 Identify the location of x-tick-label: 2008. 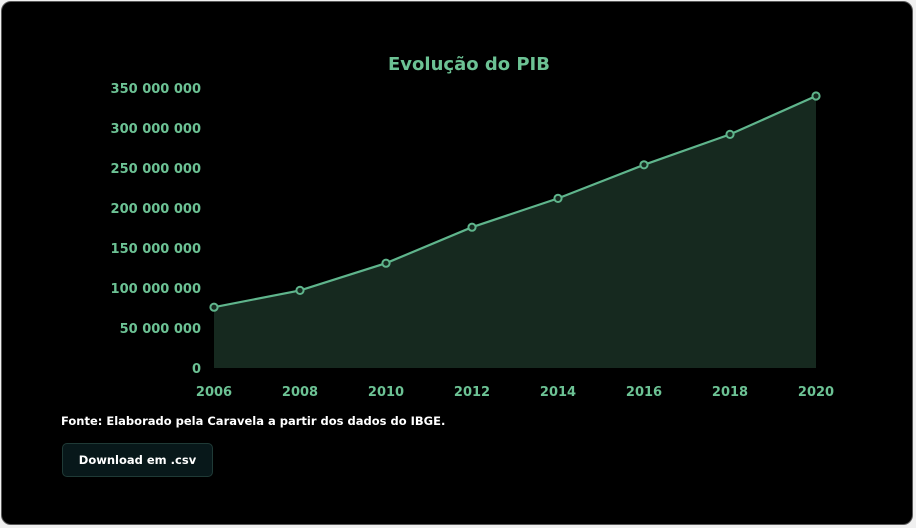
(300, 392).